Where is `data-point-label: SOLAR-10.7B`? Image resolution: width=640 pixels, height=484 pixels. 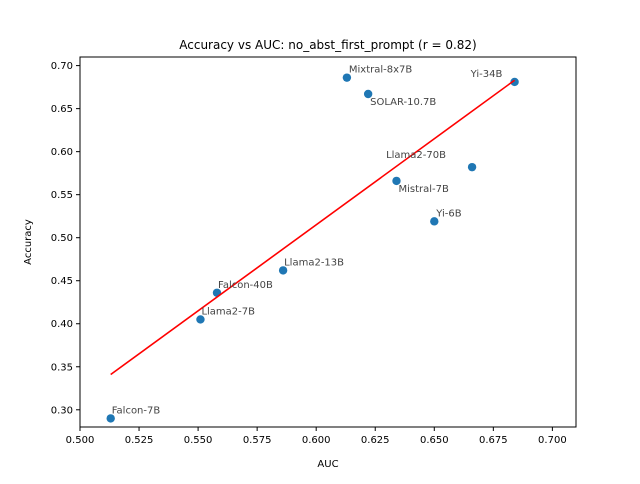 data-point-label: SOLAR-10.7B is located at coordinates (403, 102).